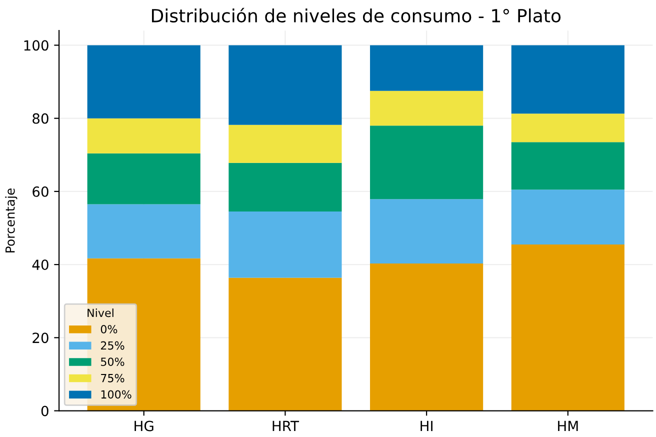 This screenshot has width=656, height=437. I want to click on x-tick-label: HI, so click(426, 426).